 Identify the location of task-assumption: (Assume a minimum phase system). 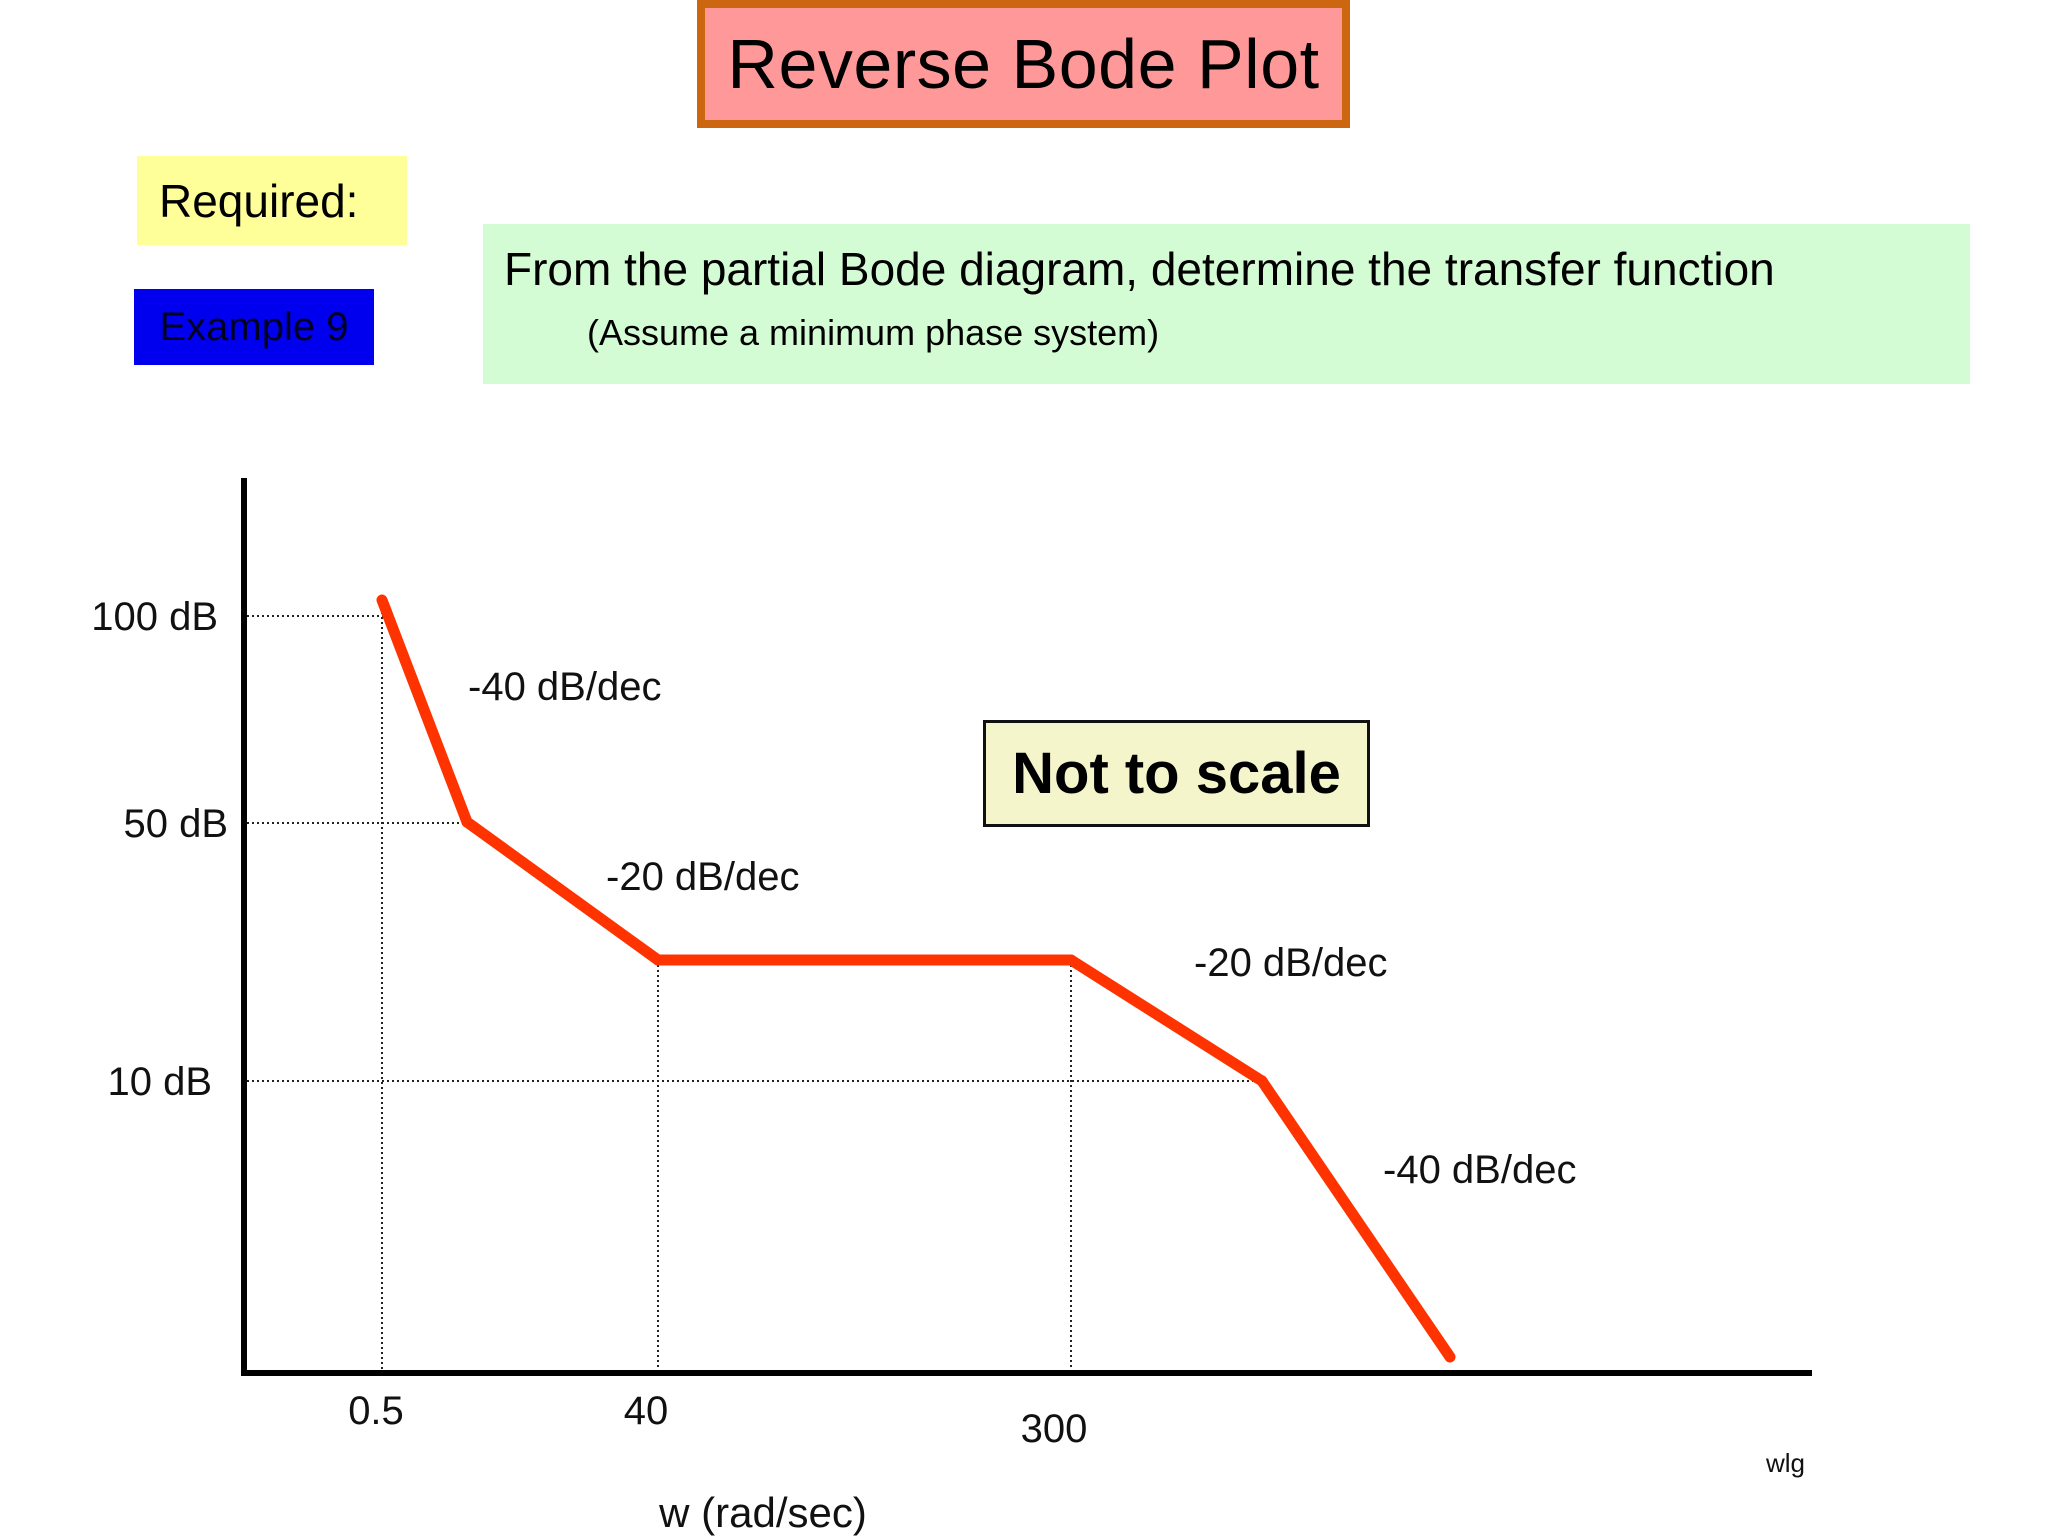
(873, 332).